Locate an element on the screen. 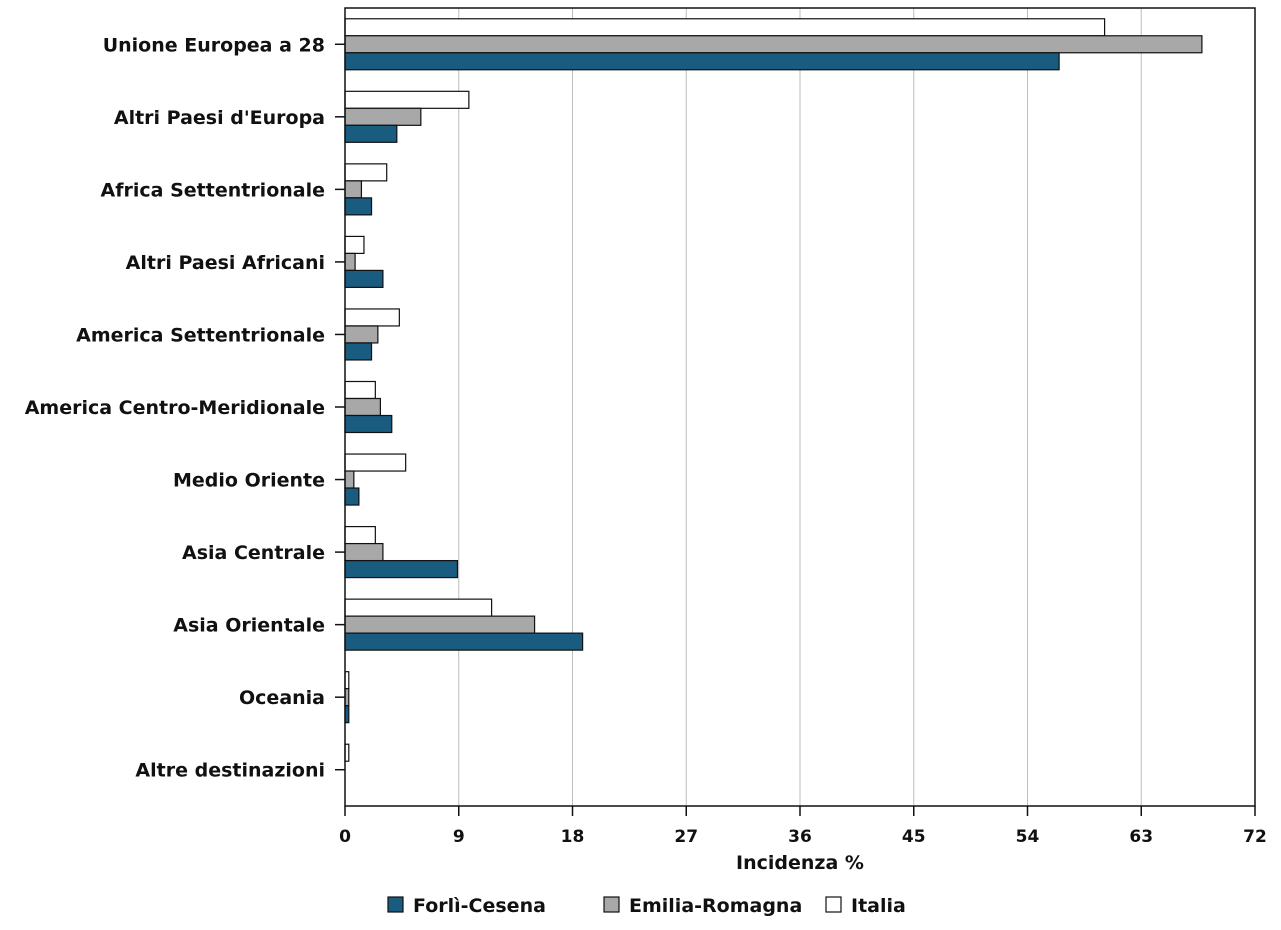  legend-label: Emilia-Romagna is located at coordinates (715, 906).